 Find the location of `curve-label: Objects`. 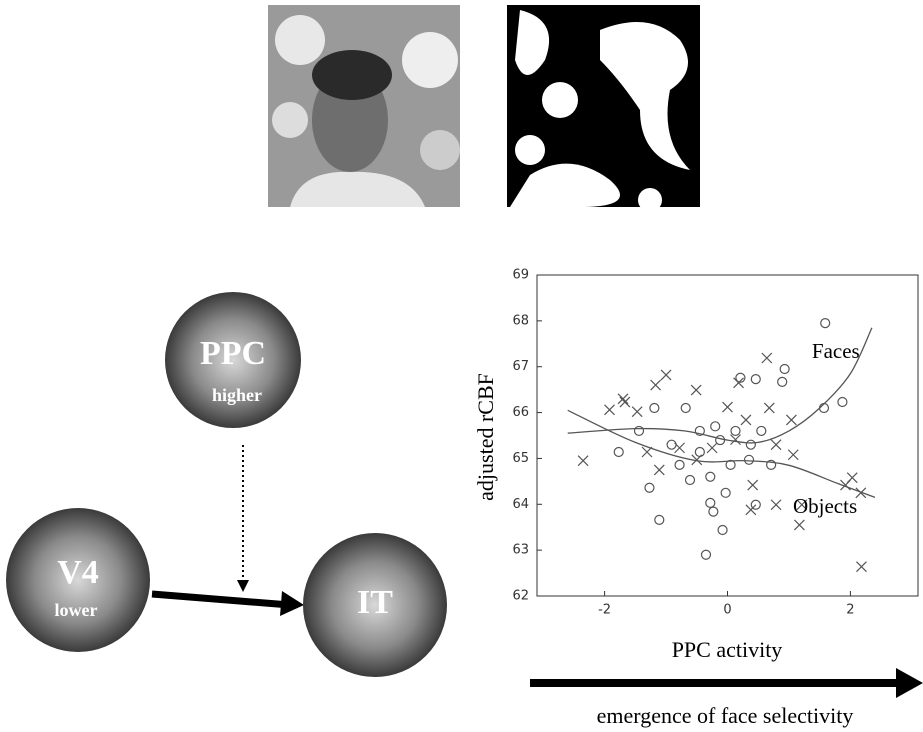

curve-label: Objects is located at coordinates (825, 506).